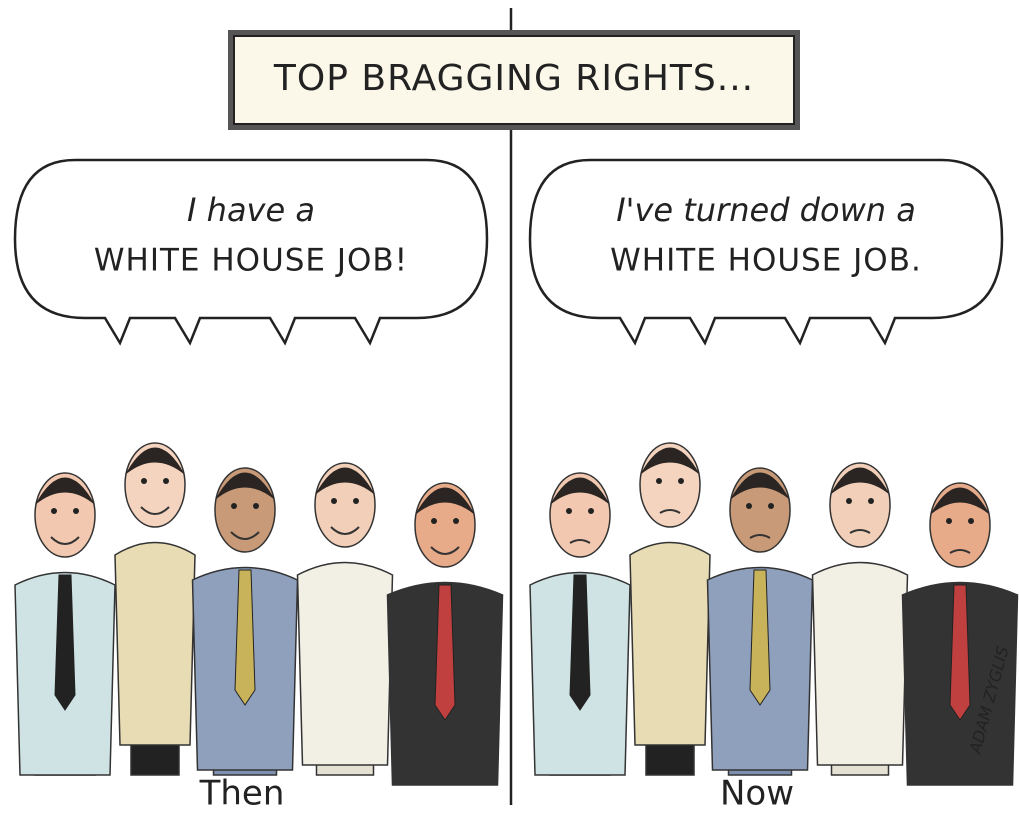 The width and height of the screenshot is (1019, 824). I want to click on caption: Then, so click(242, 794).